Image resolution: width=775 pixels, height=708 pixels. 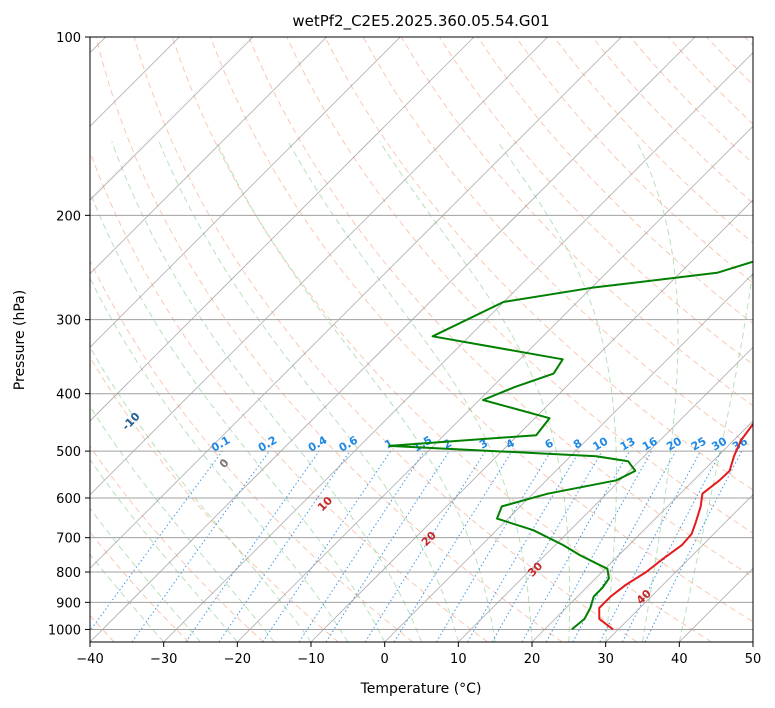 I want to click on dry-adiabat-label: -30, so click(x=13, y=421).